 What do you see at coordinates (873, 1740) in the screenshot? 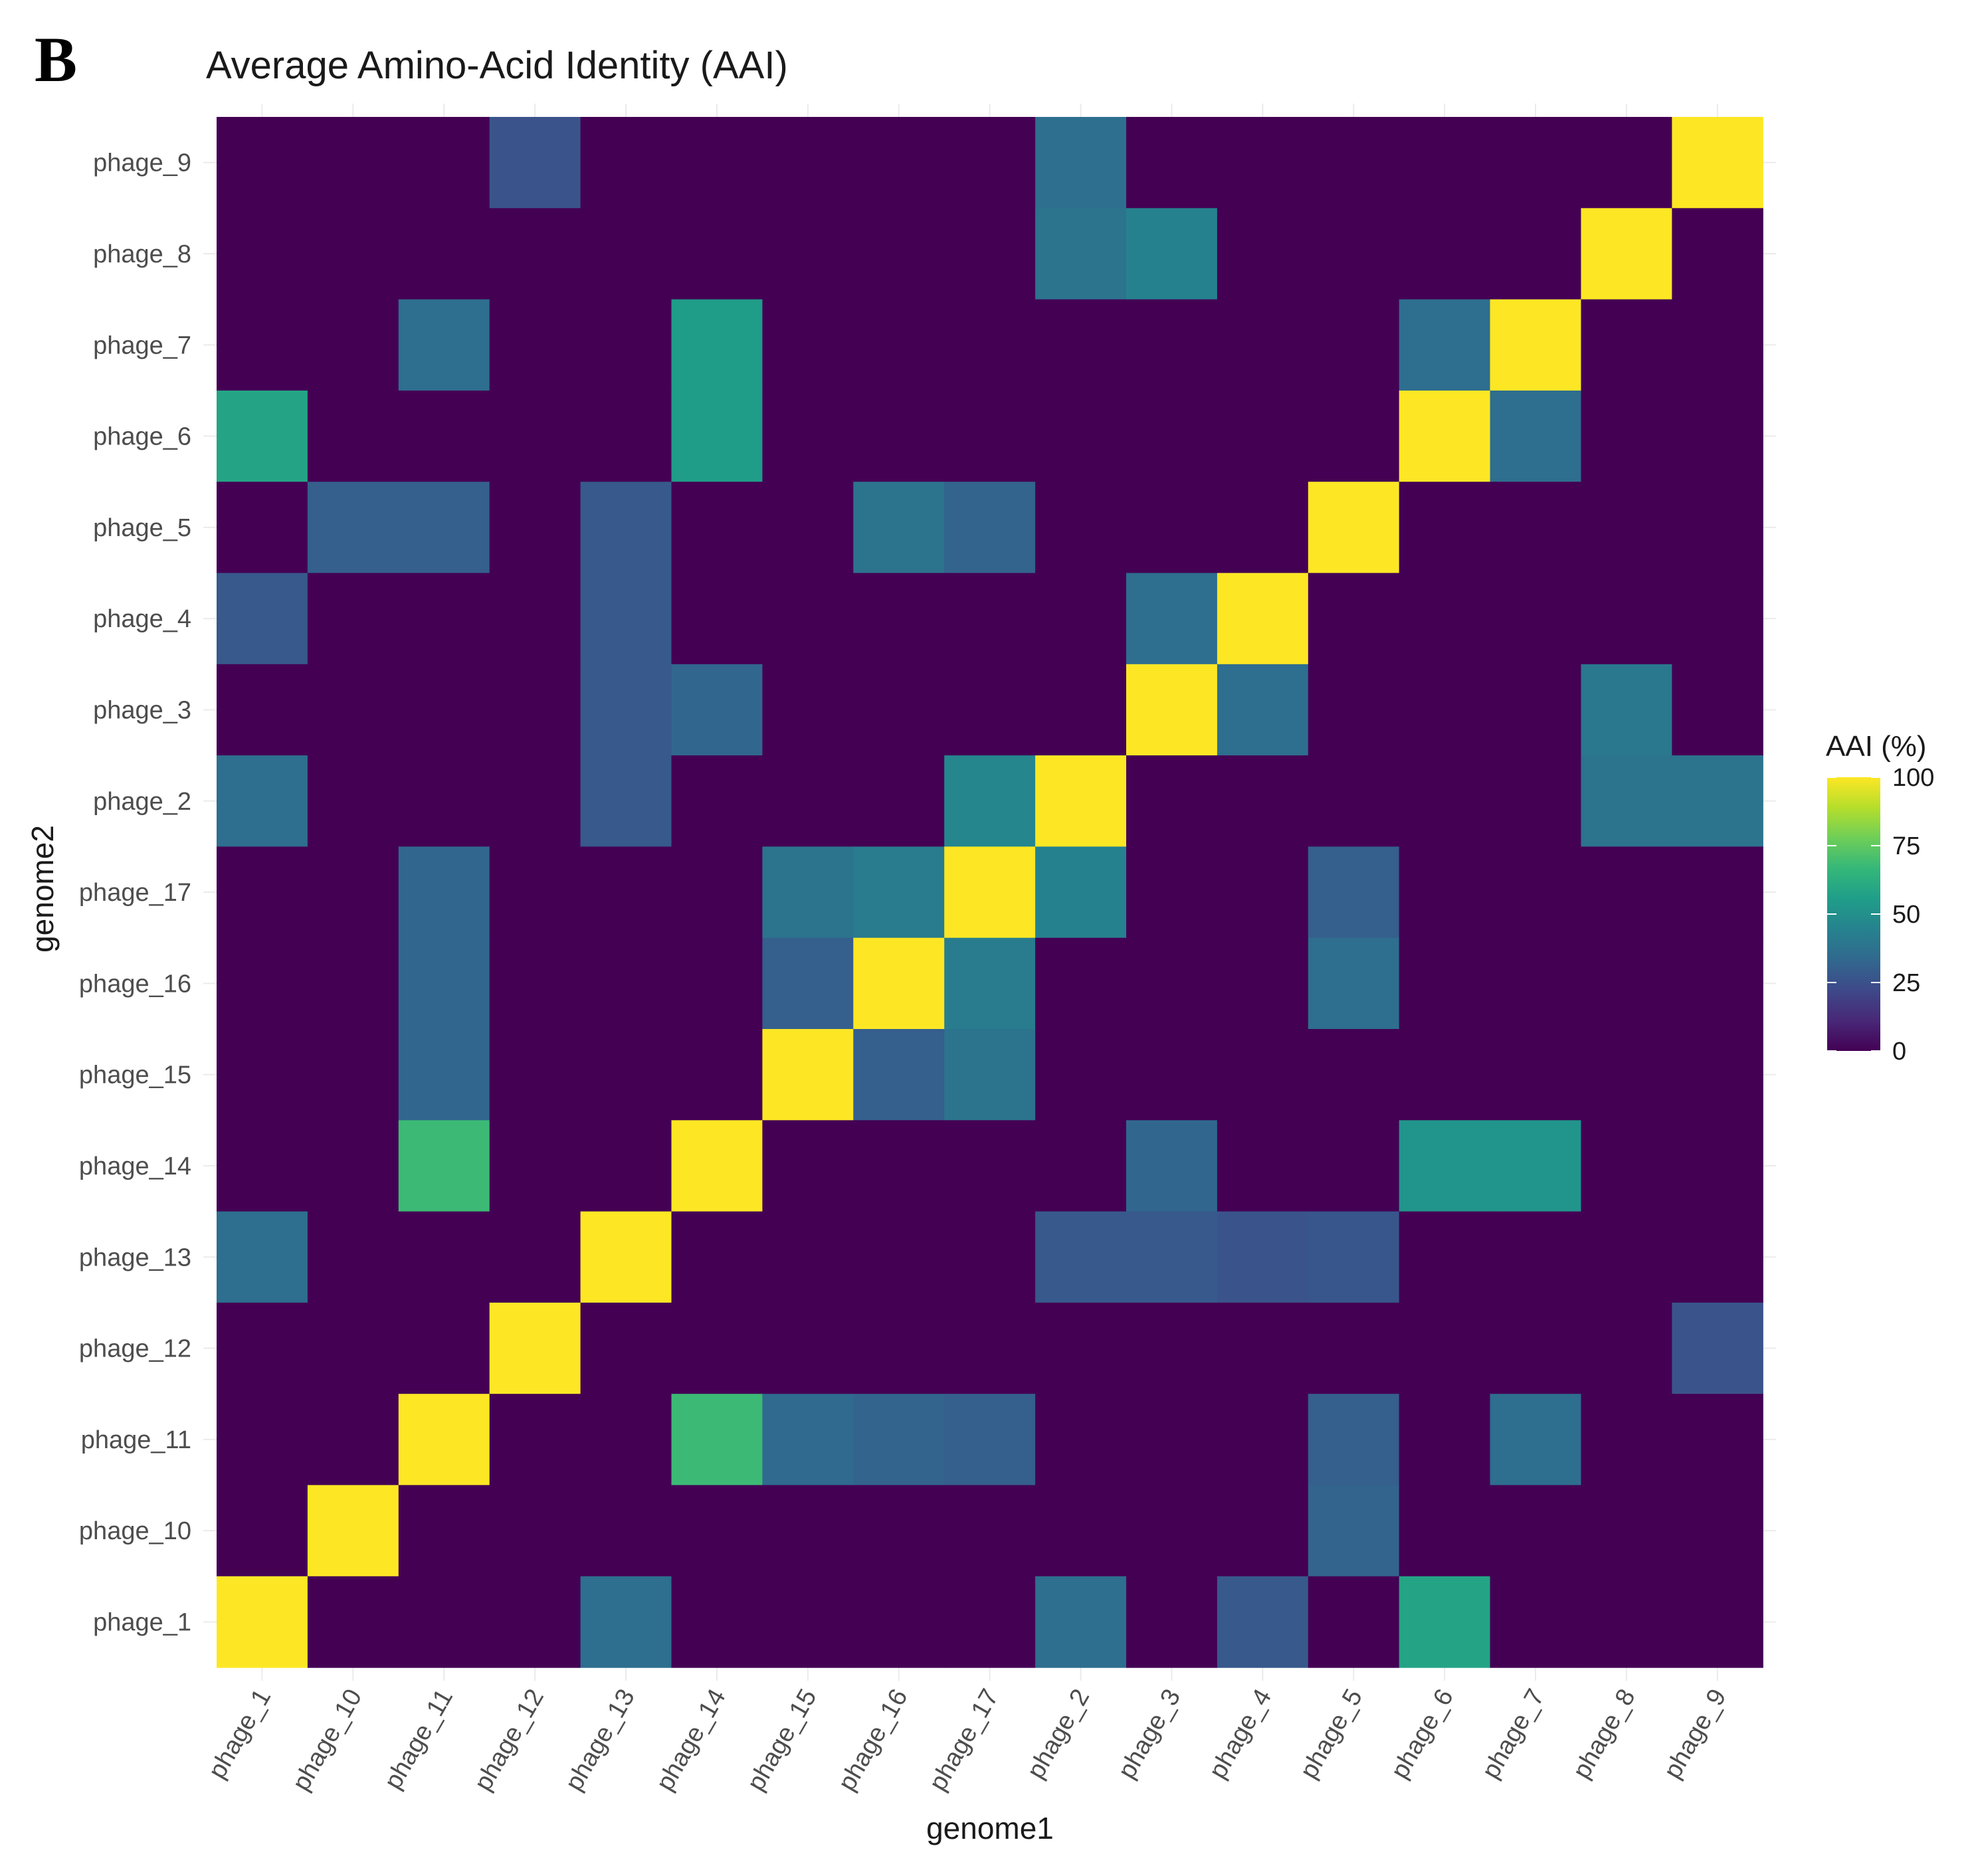
I see `x-tick-label: phage_16` at bounding box center [873, 1740].